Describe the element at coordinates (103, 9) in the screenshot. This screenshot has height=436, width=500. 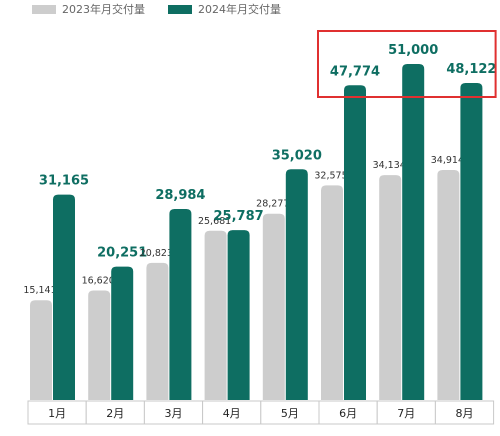
I see `legend-label-1: 2023年月交付量` at that location.